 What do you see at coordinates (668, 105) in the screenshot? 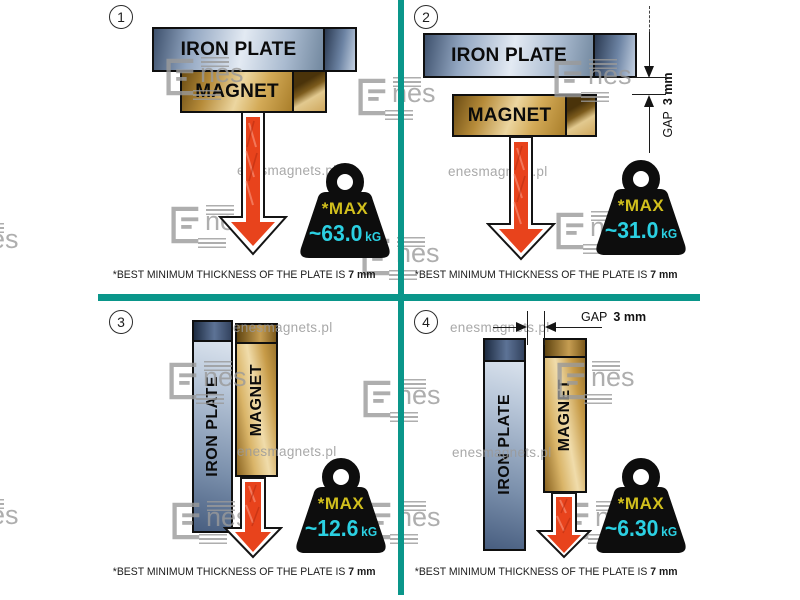
I see `gap-label: GAP3 mm` at bounding box center [668, 105].